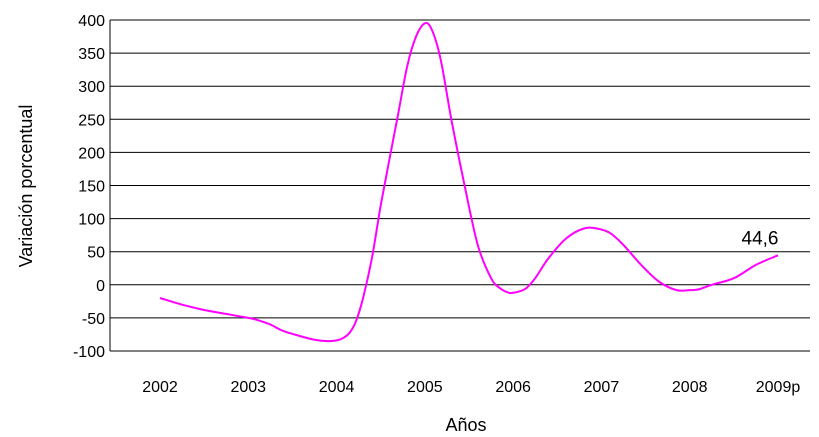  Describe the element at coordinates (760, 238) in the screenshot. I see `data-label-2009p: 44,6` at that location.